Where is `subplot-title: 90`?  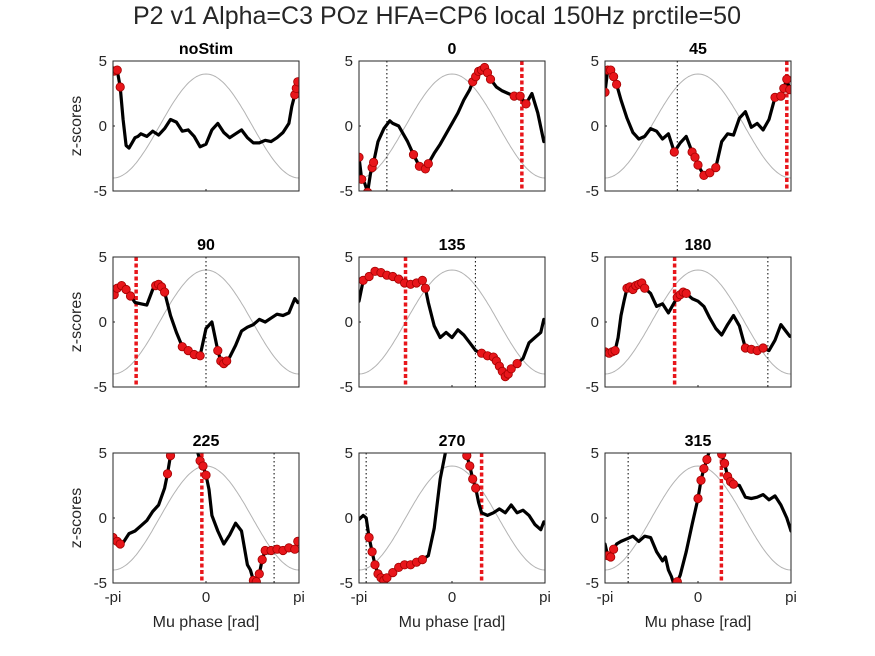 subplot-title: 90 is located at coordinates (206, 245).